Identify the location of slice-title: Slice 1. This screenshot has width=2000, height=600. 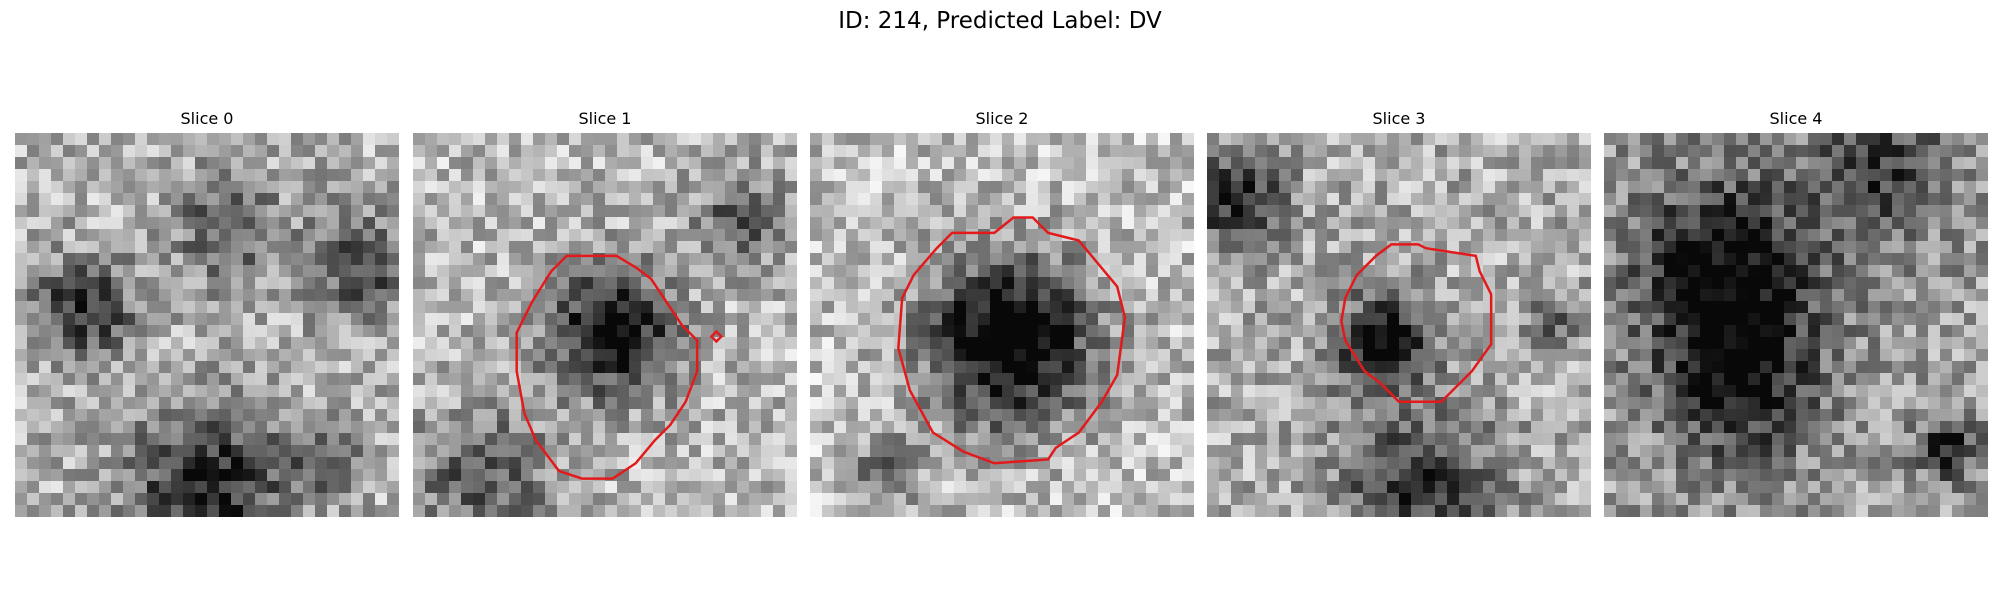
(605, 118).